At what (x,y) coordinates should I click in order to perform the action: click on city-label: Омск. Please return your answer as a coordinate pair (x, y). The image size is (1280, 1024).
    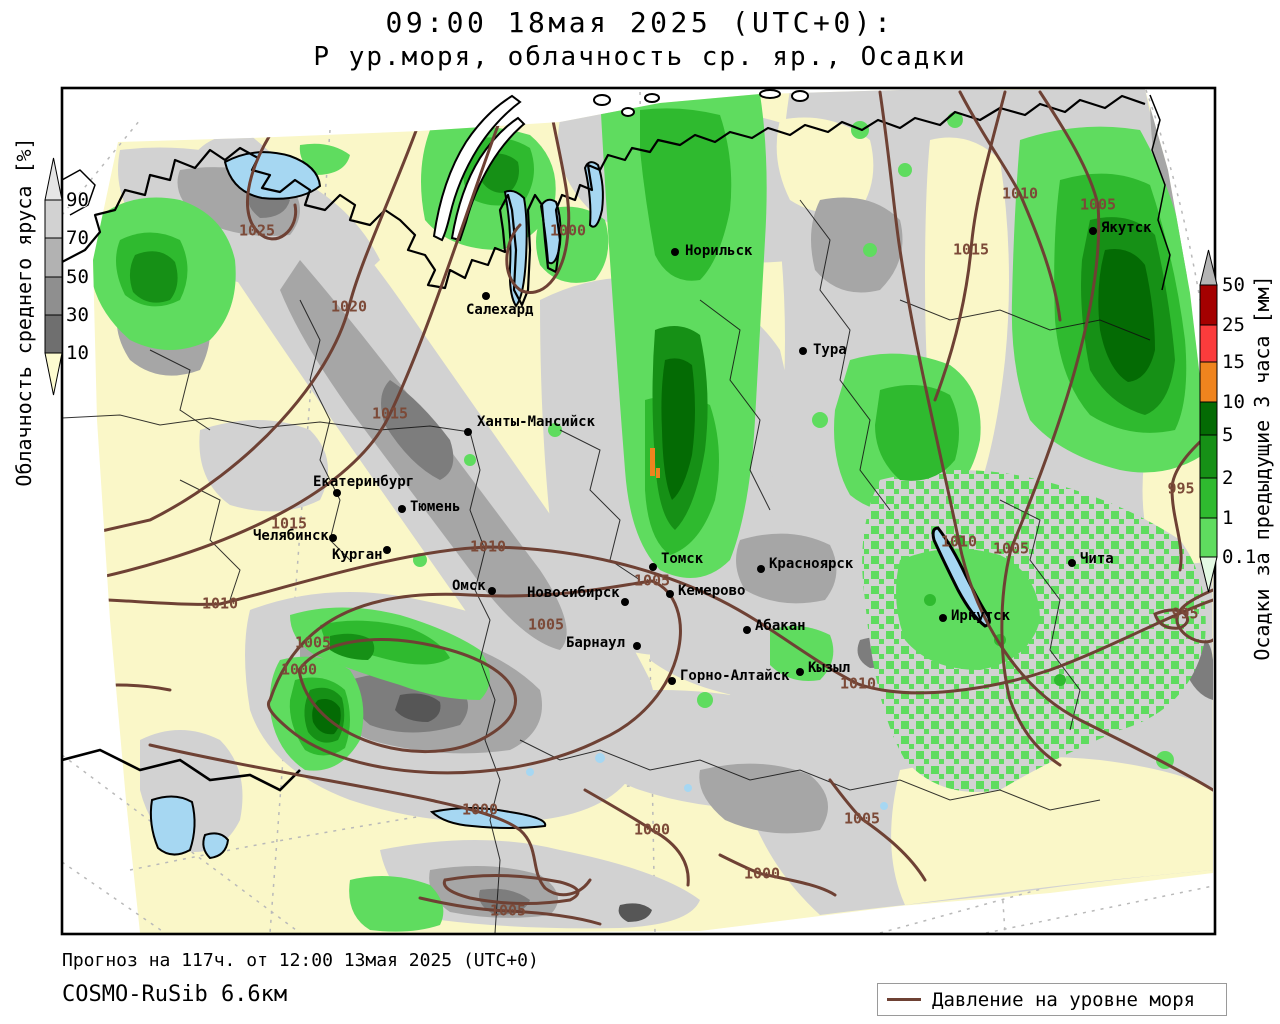
    Looking at the image, I should click on (469, 586).